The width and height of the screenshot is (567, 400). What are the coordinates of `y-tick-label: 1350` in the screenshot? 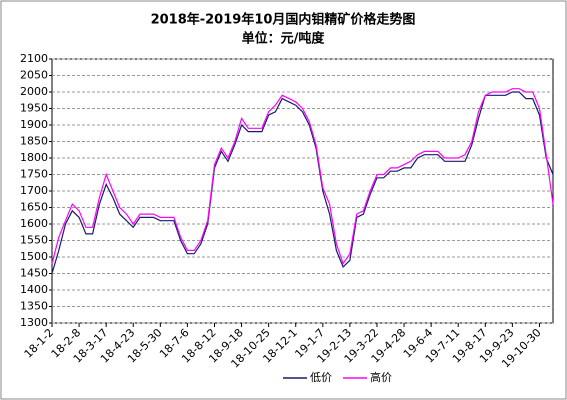 It's located at (34, 306).